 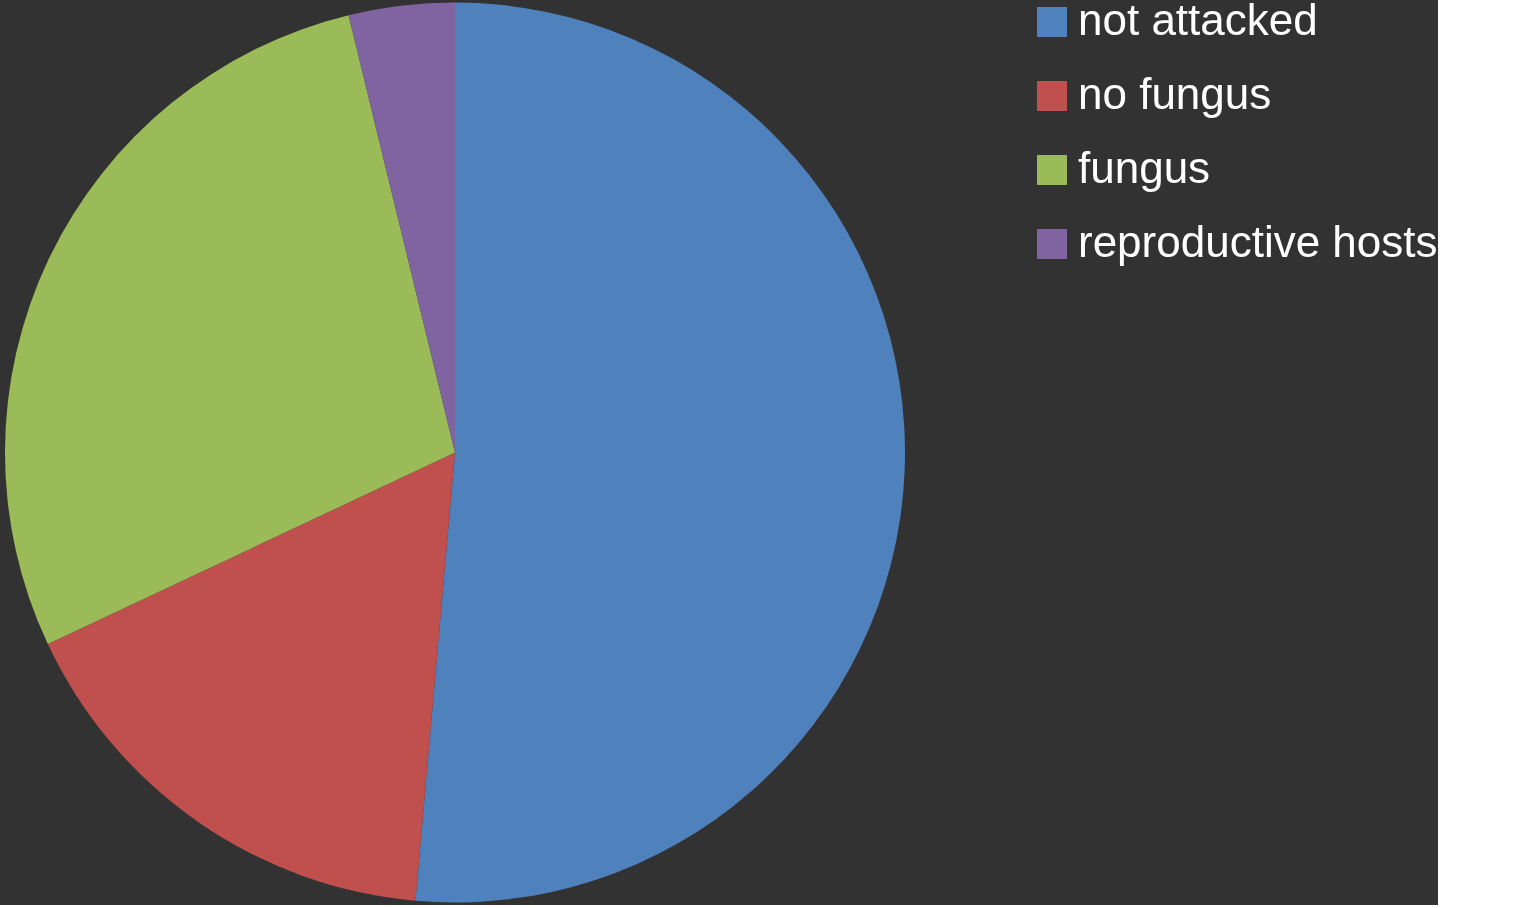 What do you see at coordinates (1175, 93) in the screenshot?
I see `legend-label: no fungus` at bounding box center [1175, 93].